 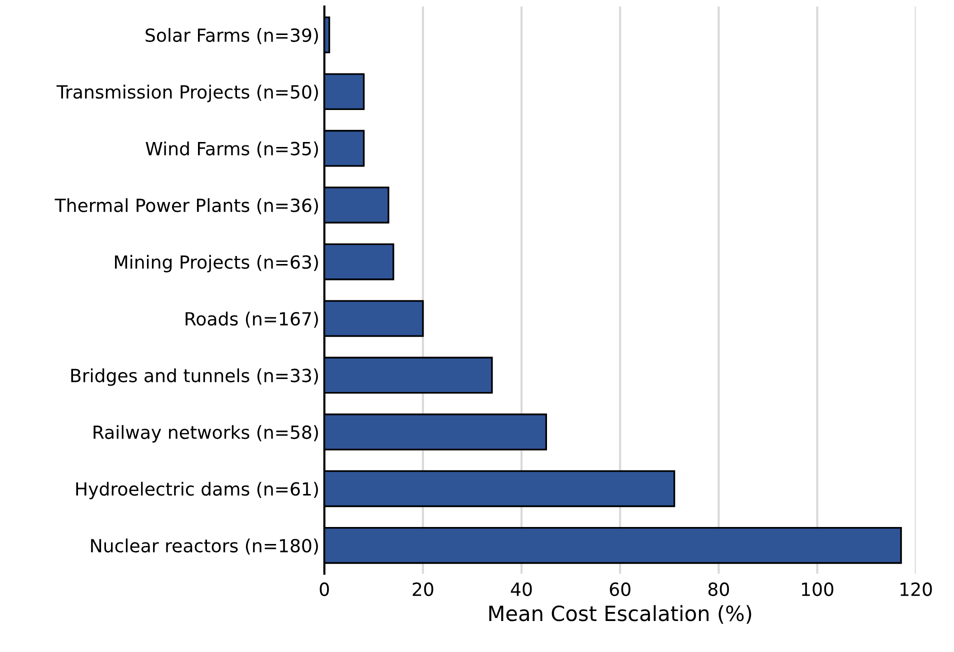 I want to click on y-tick-label: Wind Farms (n=35), so click(x=232, y=149).